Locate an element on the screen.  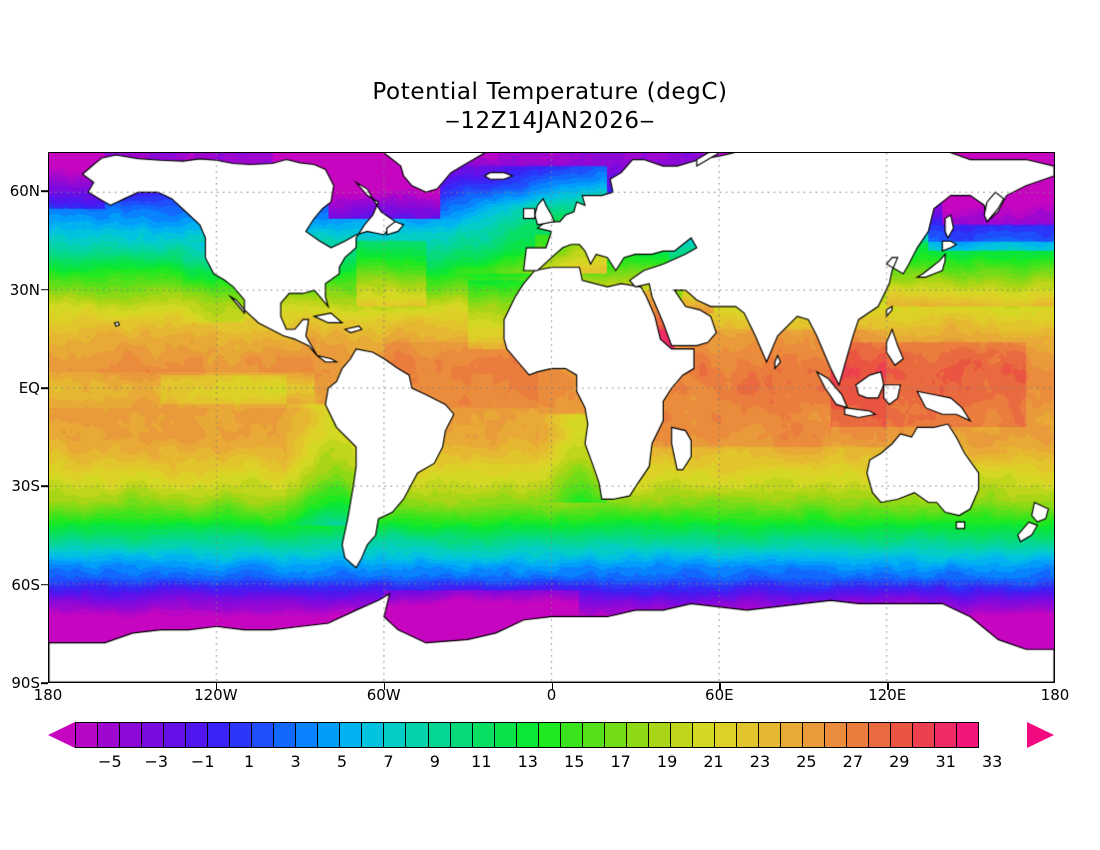
colorbar-tick-label: 17 is located at coordinates (620, 761).